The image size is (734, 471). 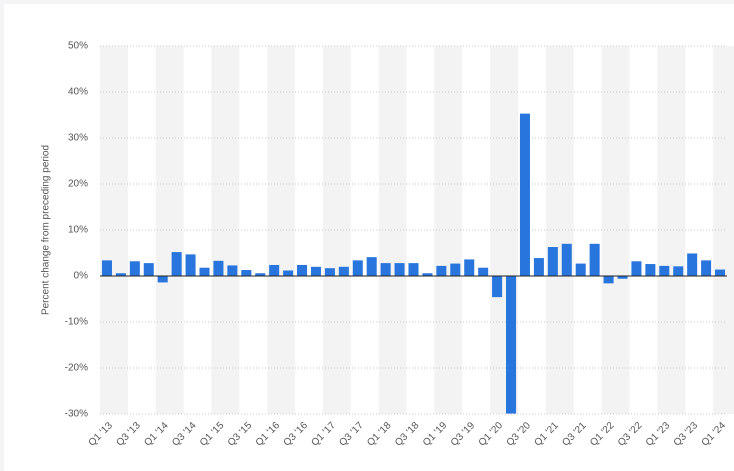 What do you see at coordinates (78, 138) in the screenshot?
I see `y-tick-label: 30%` at bounding box center [78, 138].